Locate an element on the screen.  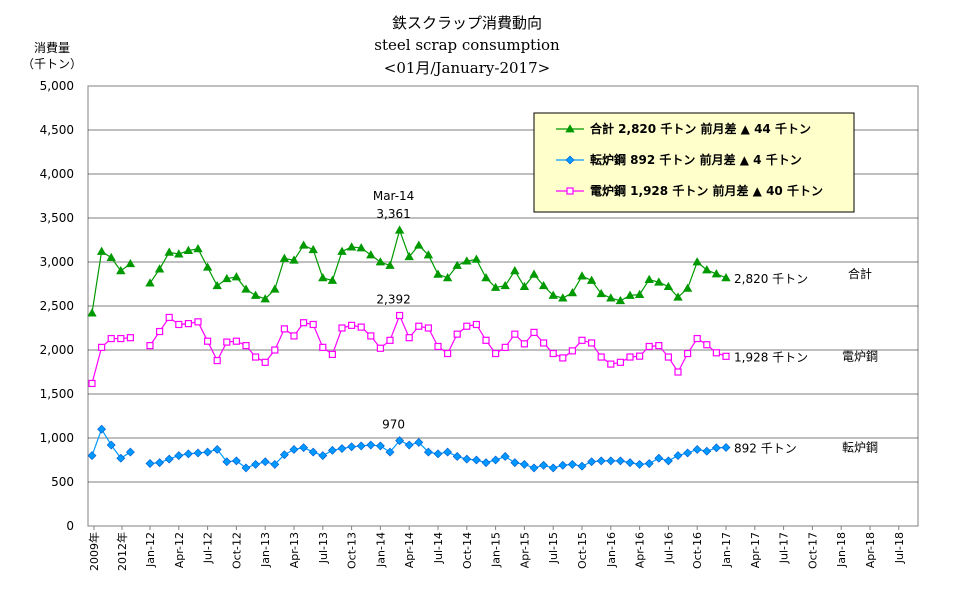
y-tick-label: 0 is located at coordinates (70, 526).